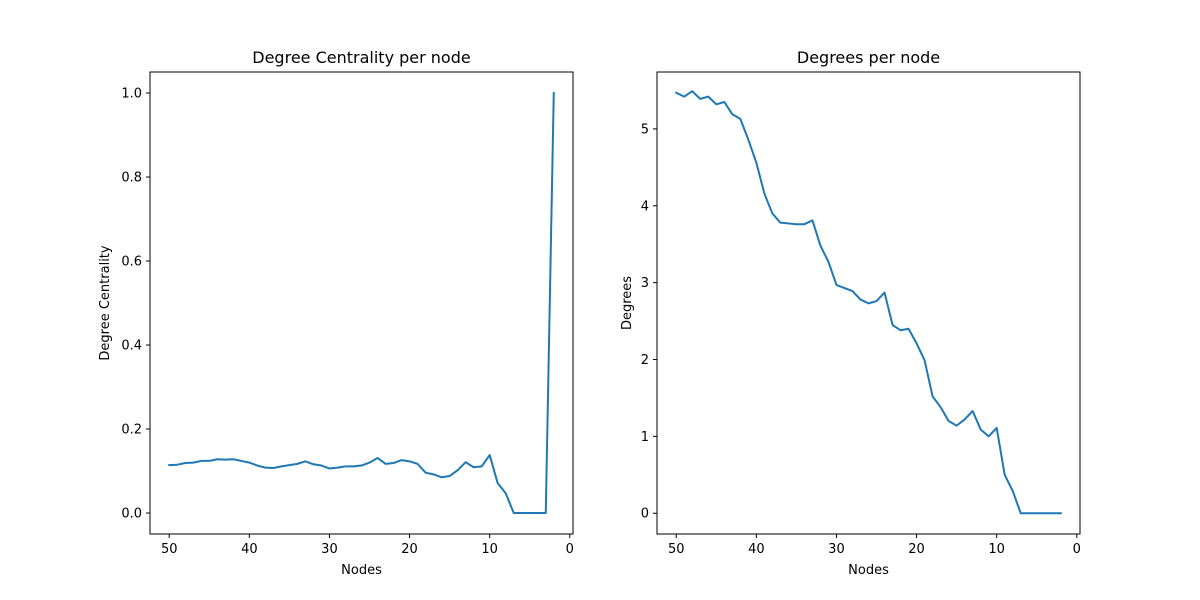 This screenshot has width=1200, height=600. Describe the element at coordinates (131, 514) in the screenshot. I see `y-tick-label: 0.0` at that location.